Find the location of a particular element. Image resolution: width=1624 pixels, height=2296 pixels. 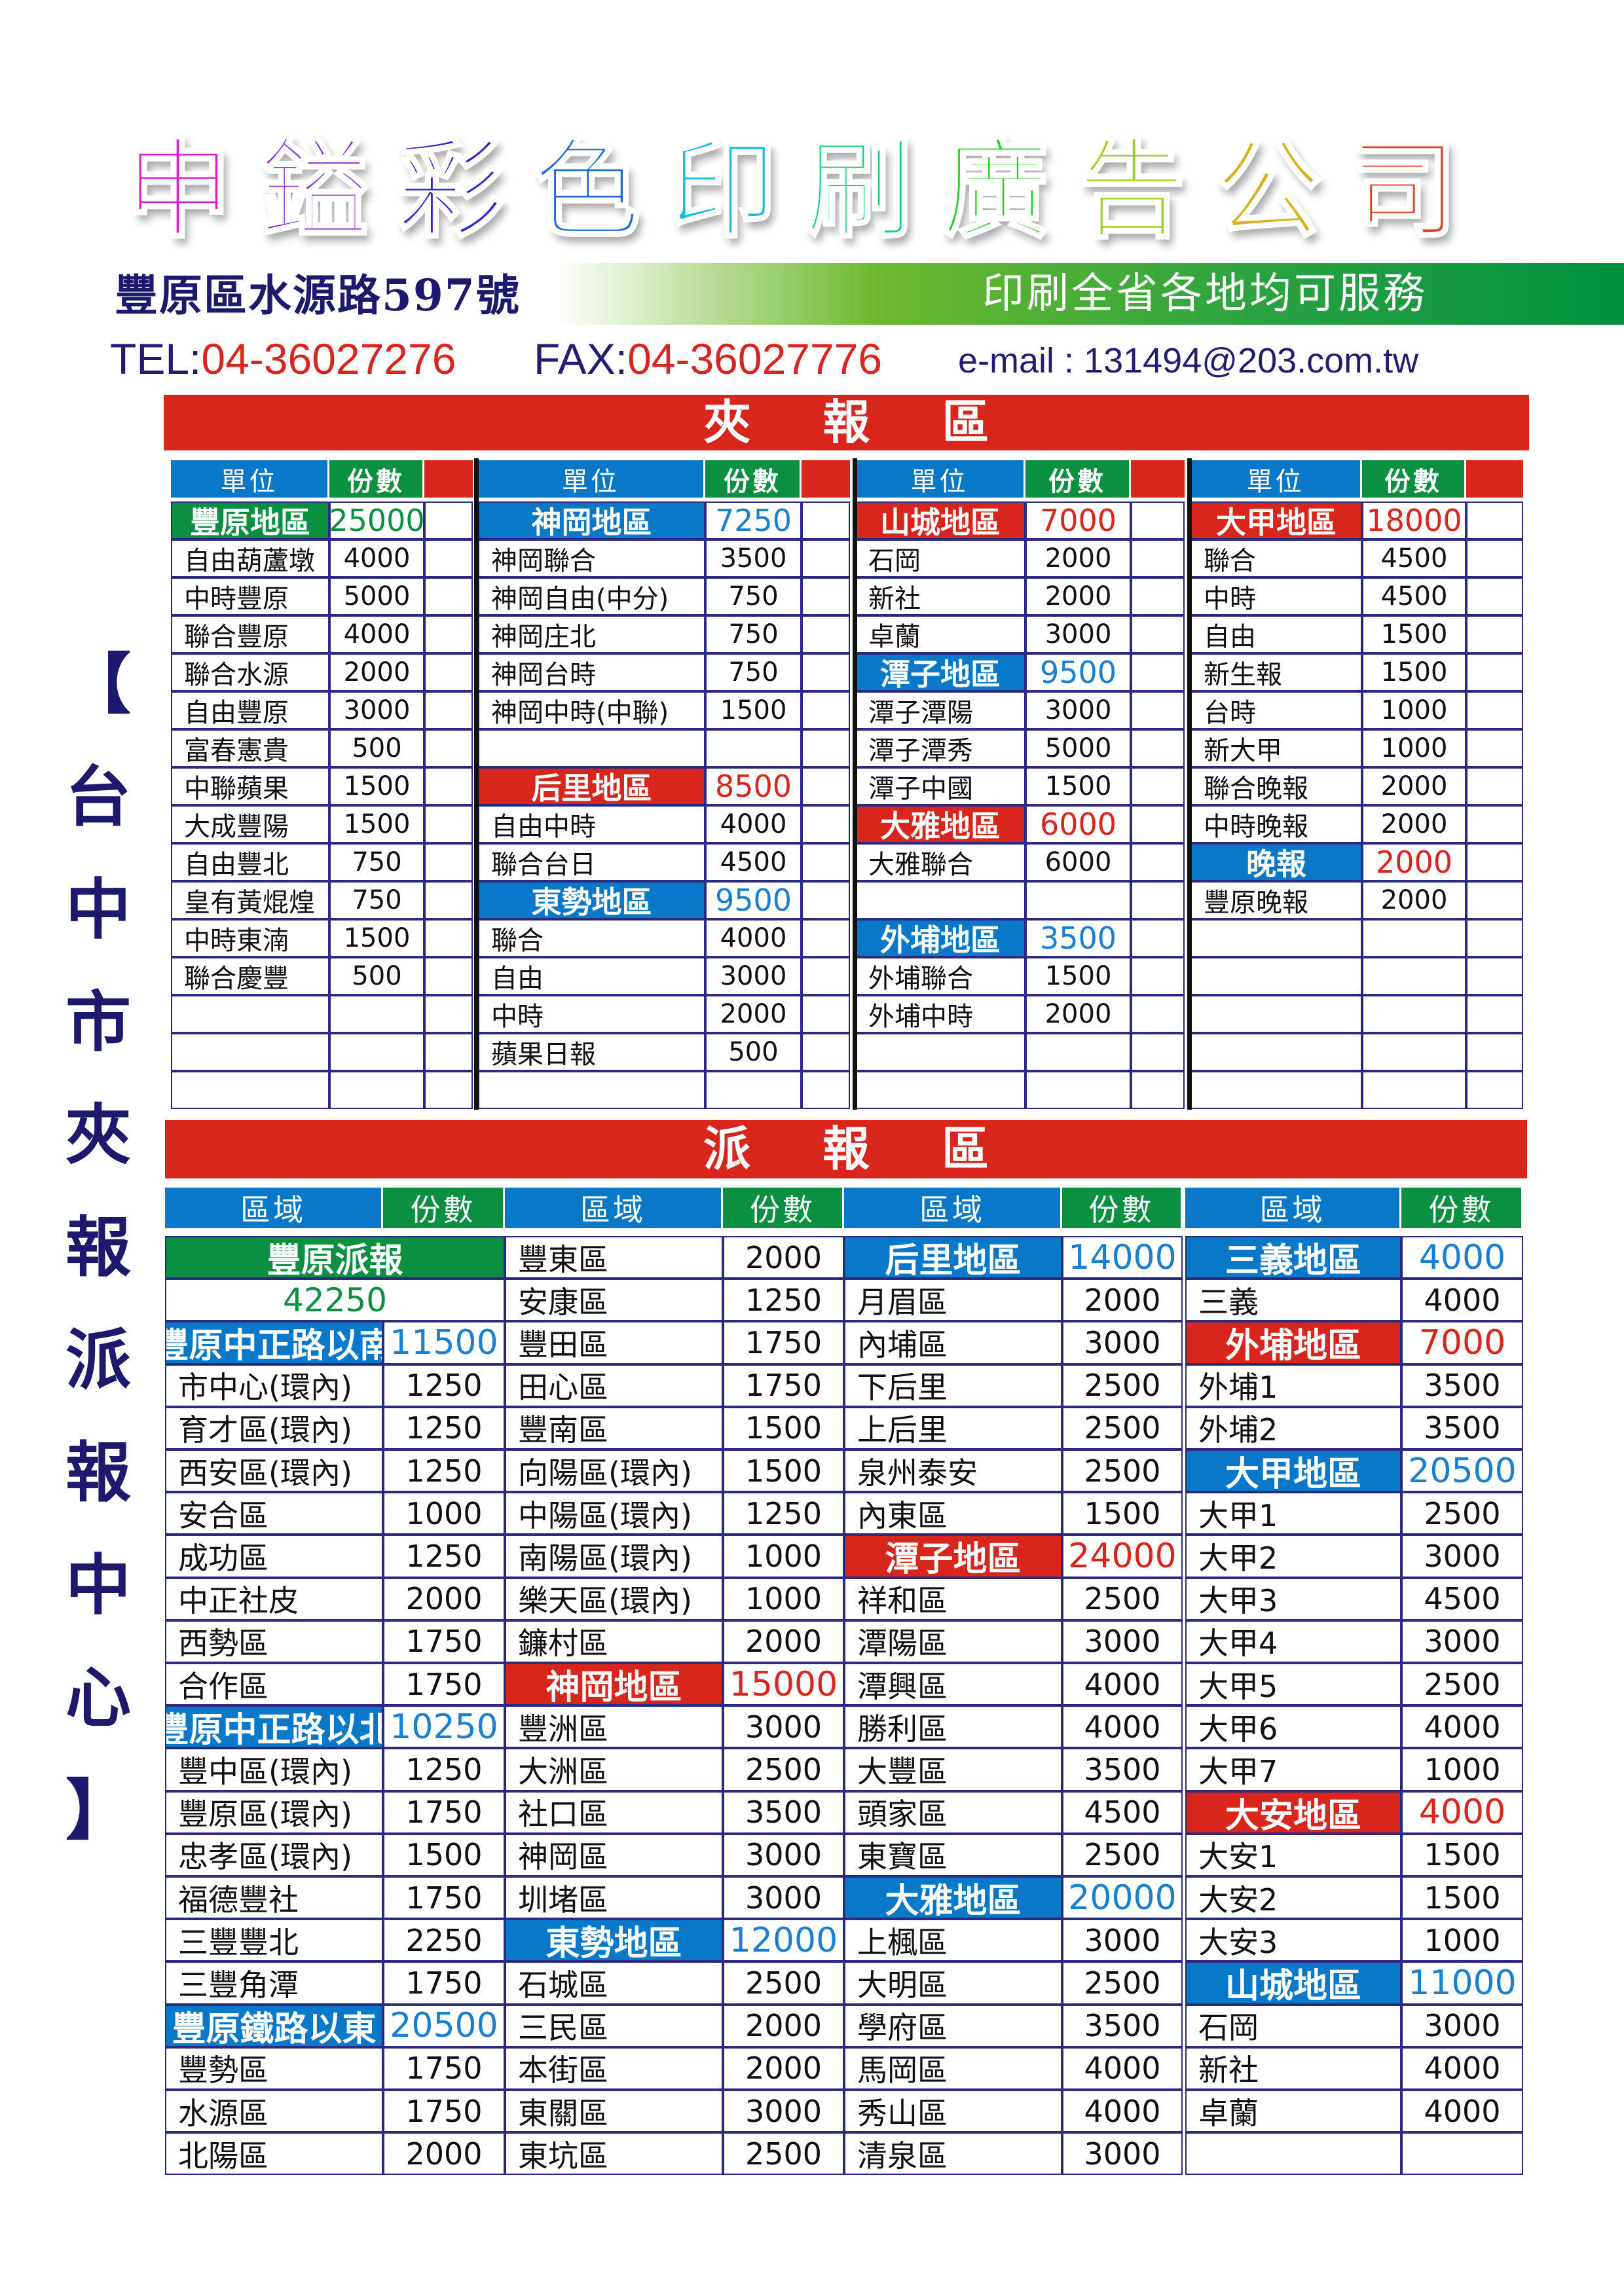

row-name: 潭興區 is located at coordinates (953, 1684).